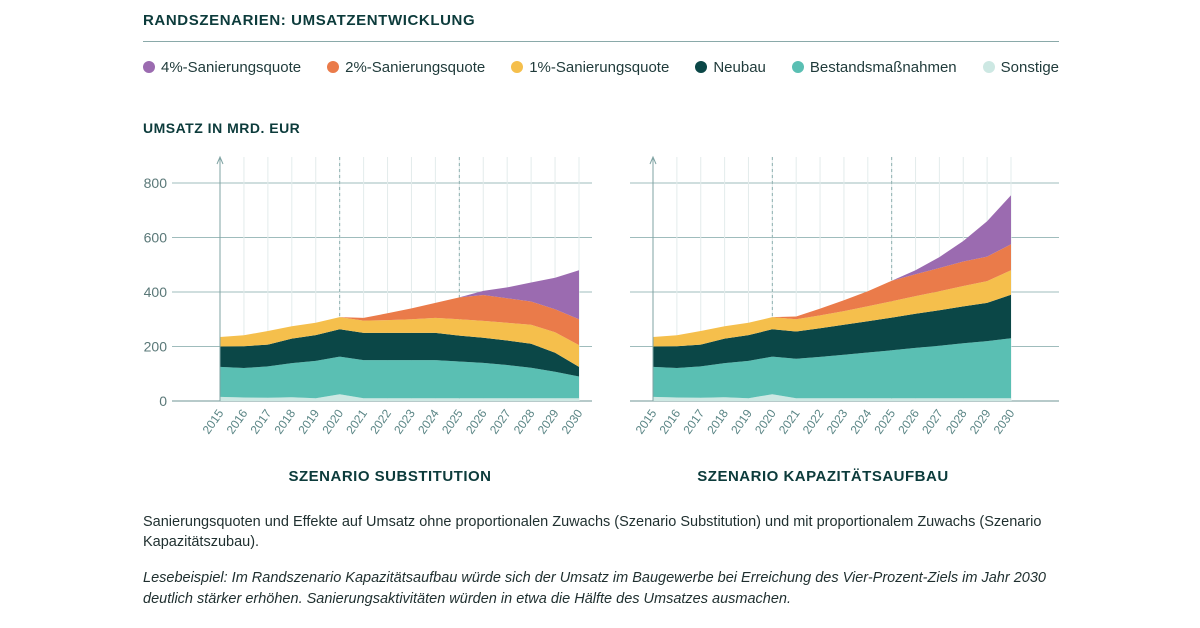 Image resolution: width=1200 pixels, height=628 pixels. Describe the element at coordinates (333, 67) in the screenshot. I see `legend-swatch-2pct` at that location.